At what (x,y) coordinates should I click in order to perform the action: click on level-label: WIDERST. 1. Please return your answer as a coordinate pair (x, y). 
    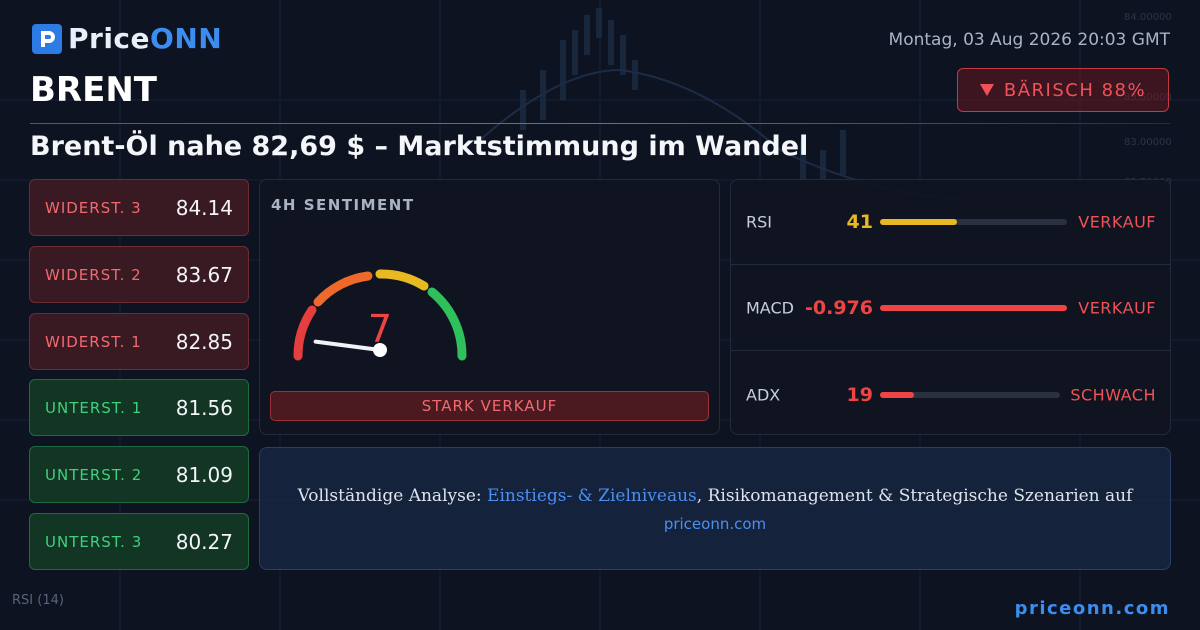
    Looking at the image, I should click on (93, 341).